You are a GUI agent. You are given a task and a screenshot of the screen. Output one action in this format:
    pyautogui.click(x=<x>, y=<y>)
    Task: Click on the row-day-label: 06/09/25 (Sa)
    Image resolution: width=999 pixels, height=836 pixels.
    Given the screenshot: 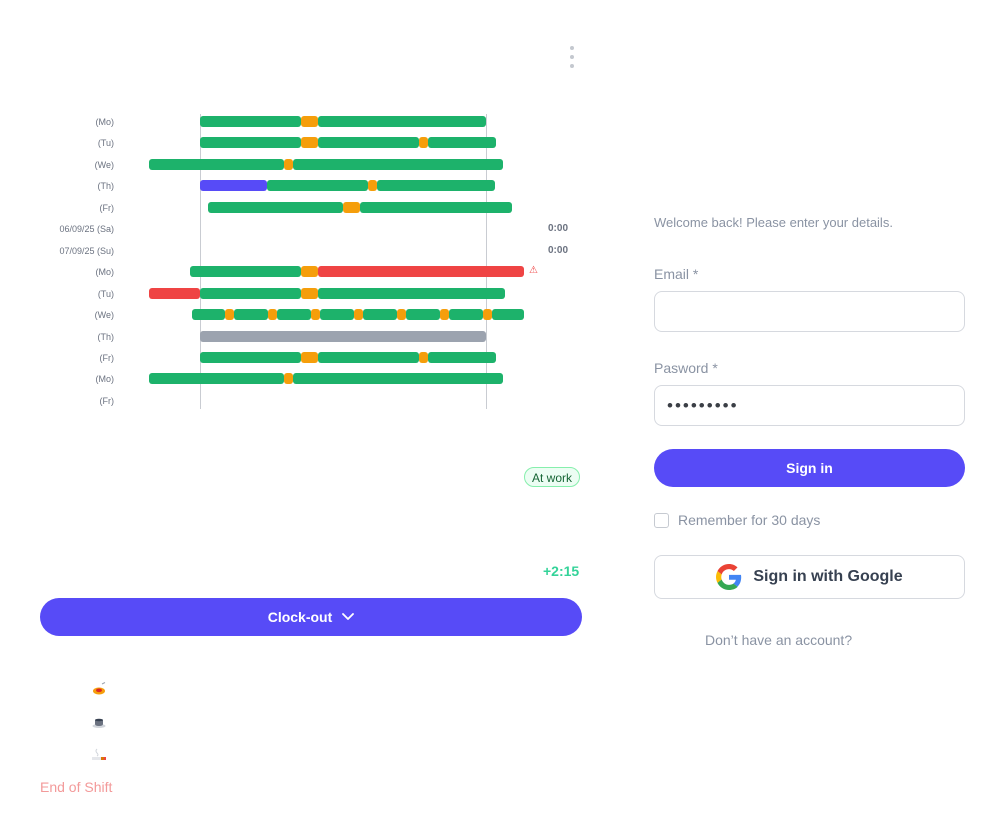 What is the action you would take?
    pyautogui.click(x=86, y=229)
    